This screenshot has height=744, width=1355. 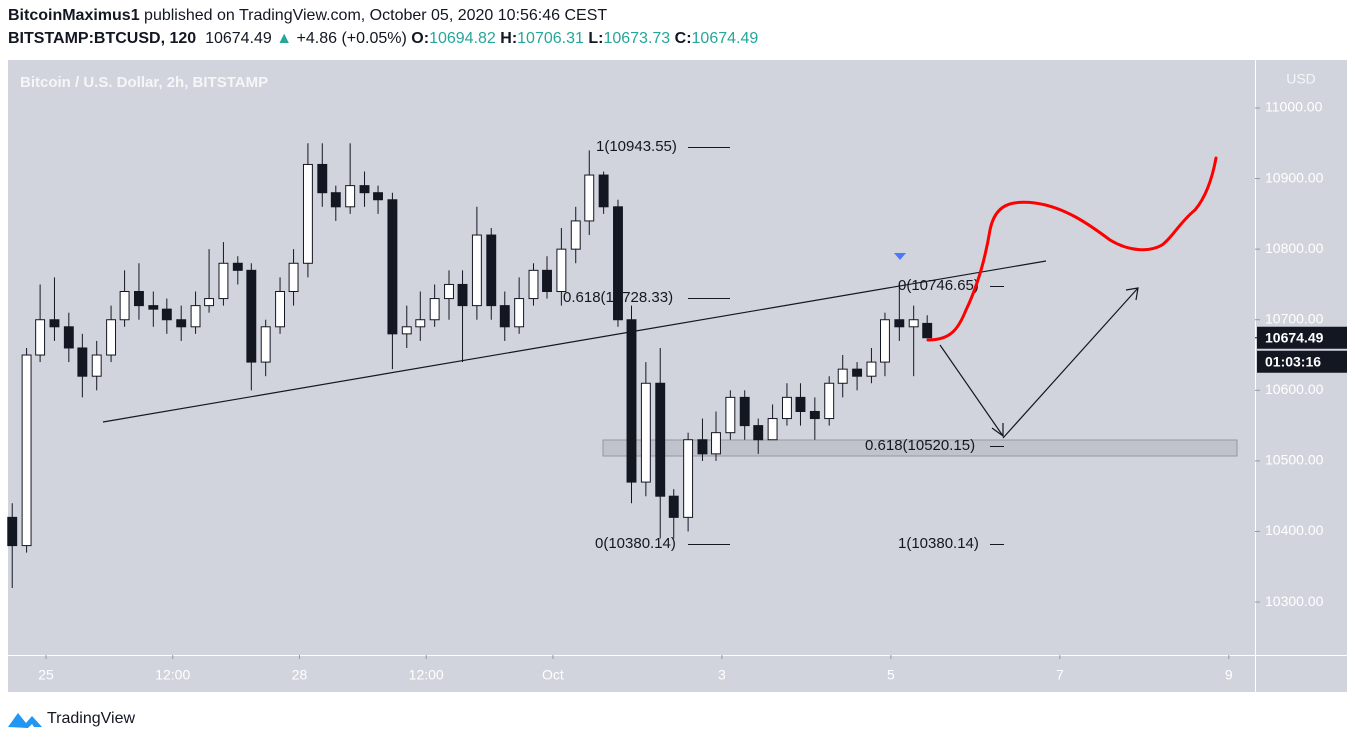 I want to click on footer-logo: TradingView, so click(x=71, y=719).